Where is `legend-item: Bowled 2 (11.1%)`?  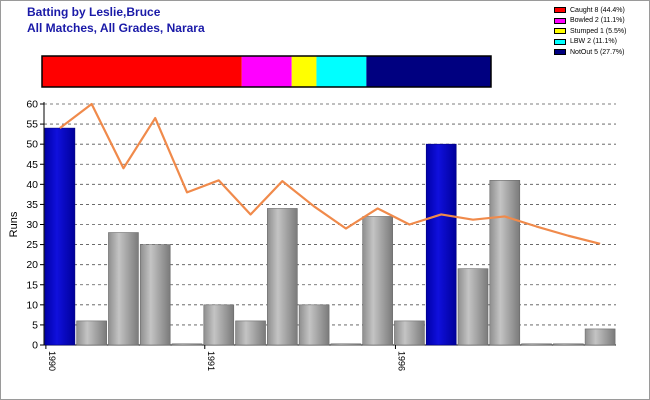
legend-item: Bowled 2 (11.1%) is located at coordinates (590, 21).